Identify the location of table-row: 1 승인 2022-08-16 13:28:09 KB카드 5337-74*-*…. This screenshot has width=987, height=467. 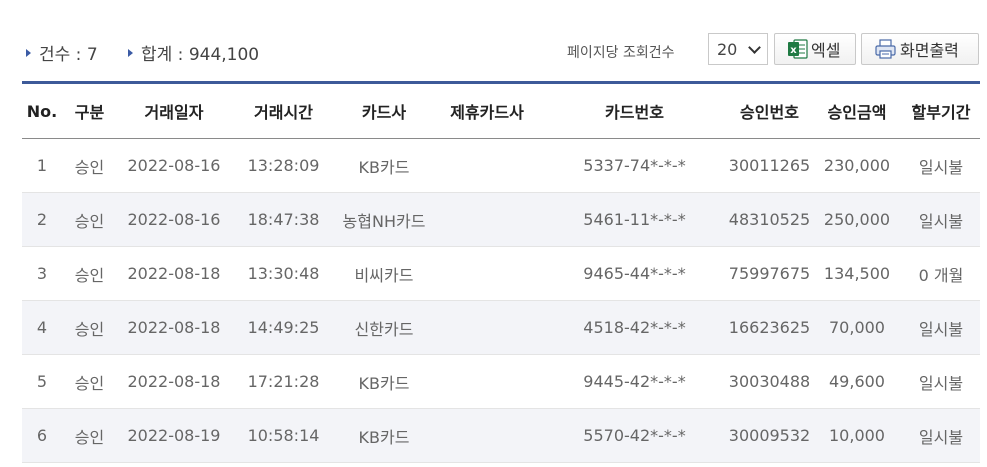
(501, 165).